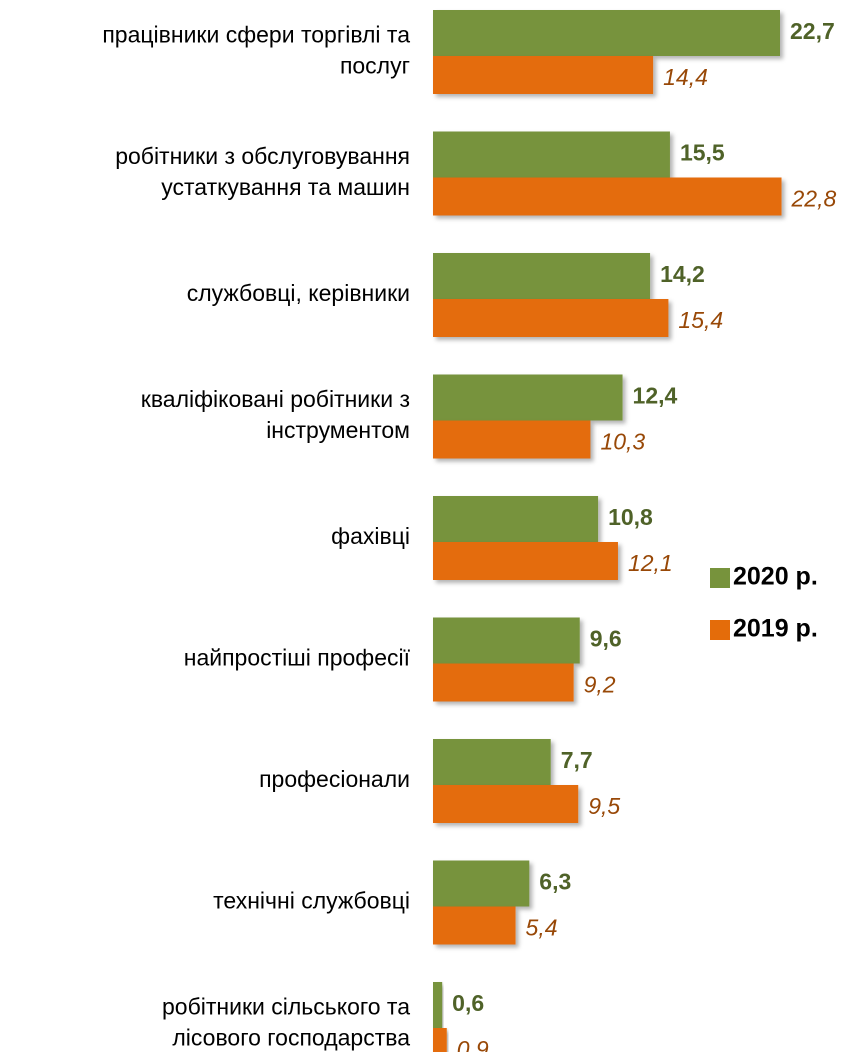 This screenshot has width=854, height=1052. I want to click on category-label: устаткування та машин, so click(285, 187).